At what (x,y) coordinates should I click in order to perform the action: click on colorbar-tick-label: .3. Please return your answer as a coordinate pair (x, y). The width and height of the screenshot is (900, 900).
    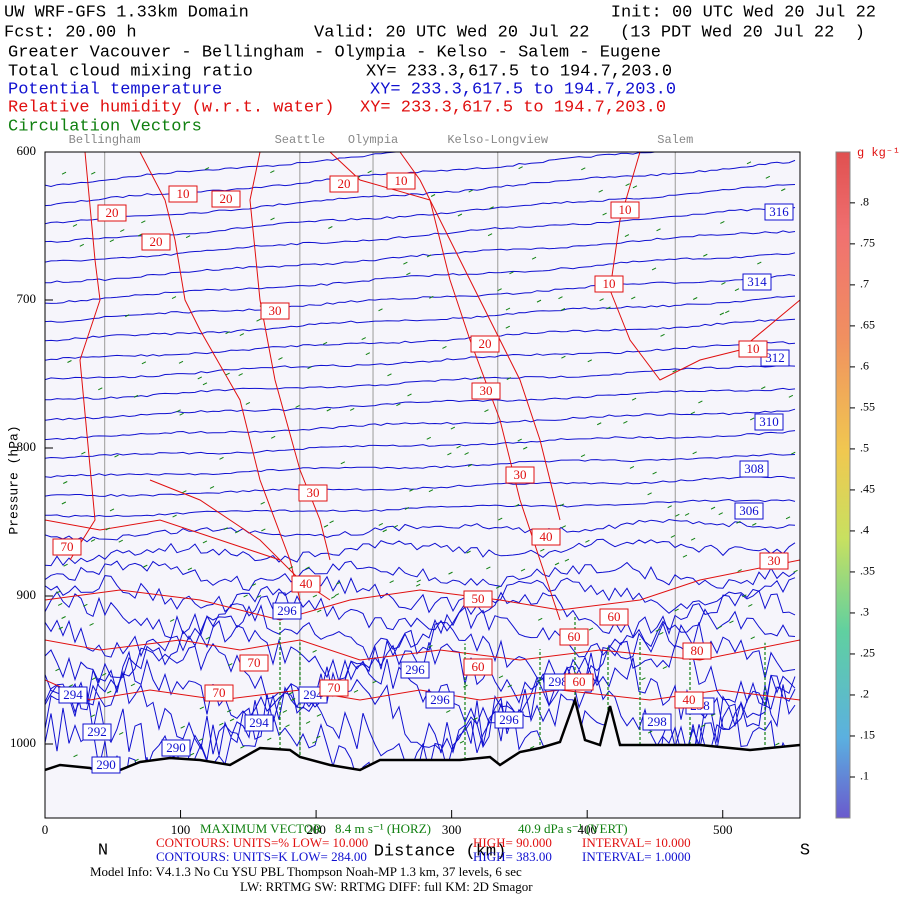
    Looking at the image, I should click on (864, 612).